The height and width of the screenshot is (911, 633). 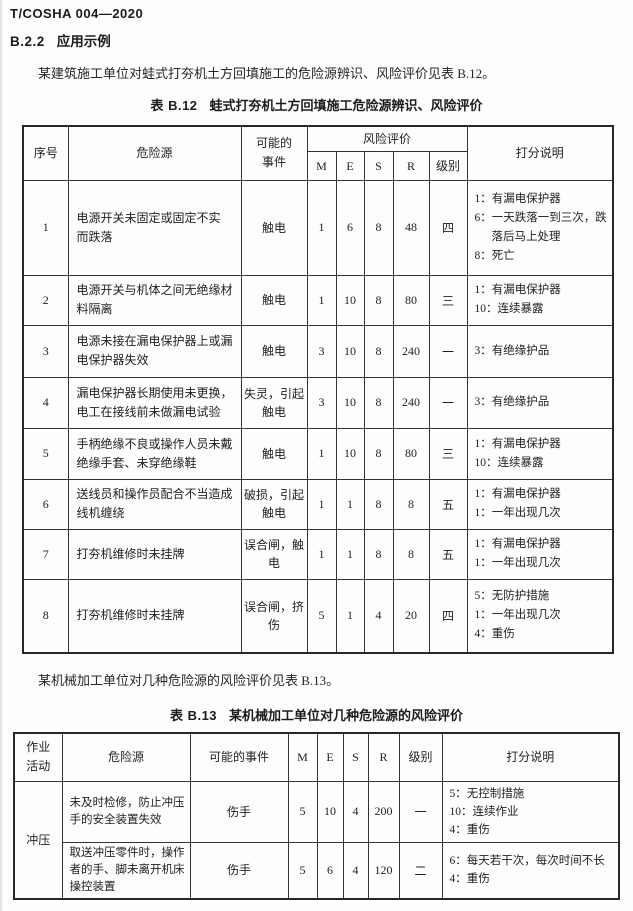 I want to click on cell-seq: 7, so click(x=45, y=554).